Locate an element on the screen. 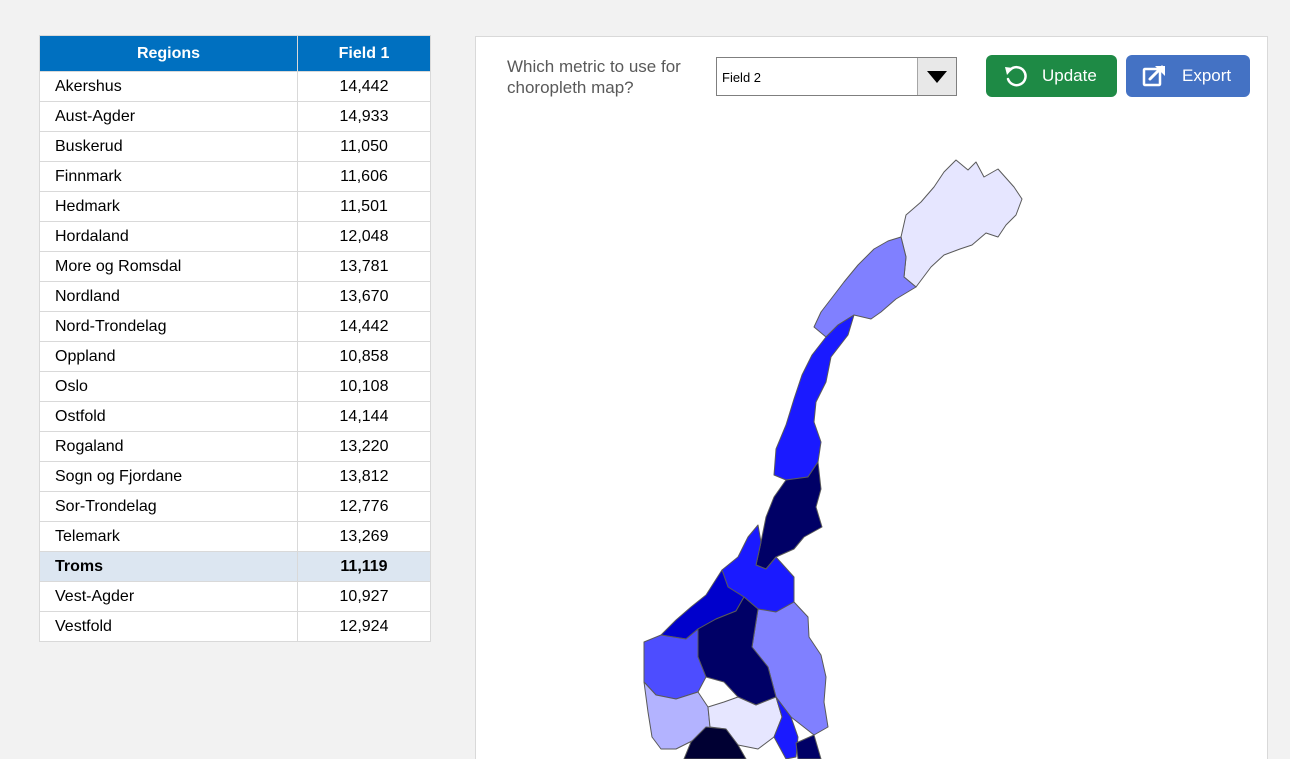 Image resolution: width=1290 pixels, height=759 pixels. map-region-sogn-og-fjordane is located at coordinates (675, 664).